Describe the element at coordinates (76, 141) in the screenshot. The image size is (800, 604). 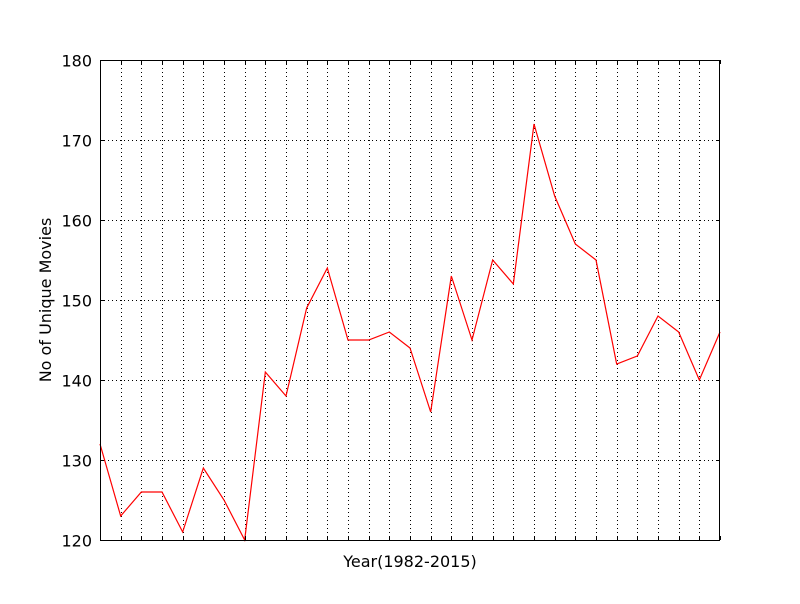
I see `y-tick-label: 170` at that location.